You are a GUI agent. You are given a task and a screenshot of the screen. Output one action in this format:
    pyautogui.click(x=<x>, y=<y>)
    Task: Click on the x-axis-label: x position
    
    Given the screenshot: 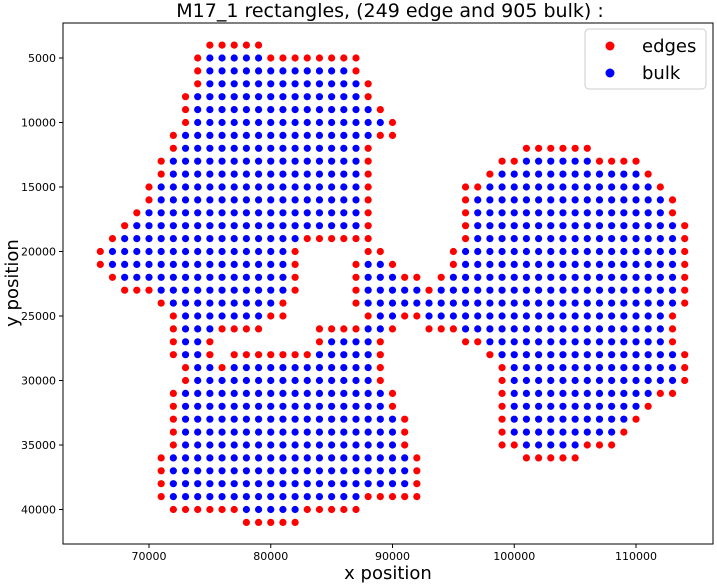 What is the action you would take?
    pyautogui.click(x=388, y=573)
    